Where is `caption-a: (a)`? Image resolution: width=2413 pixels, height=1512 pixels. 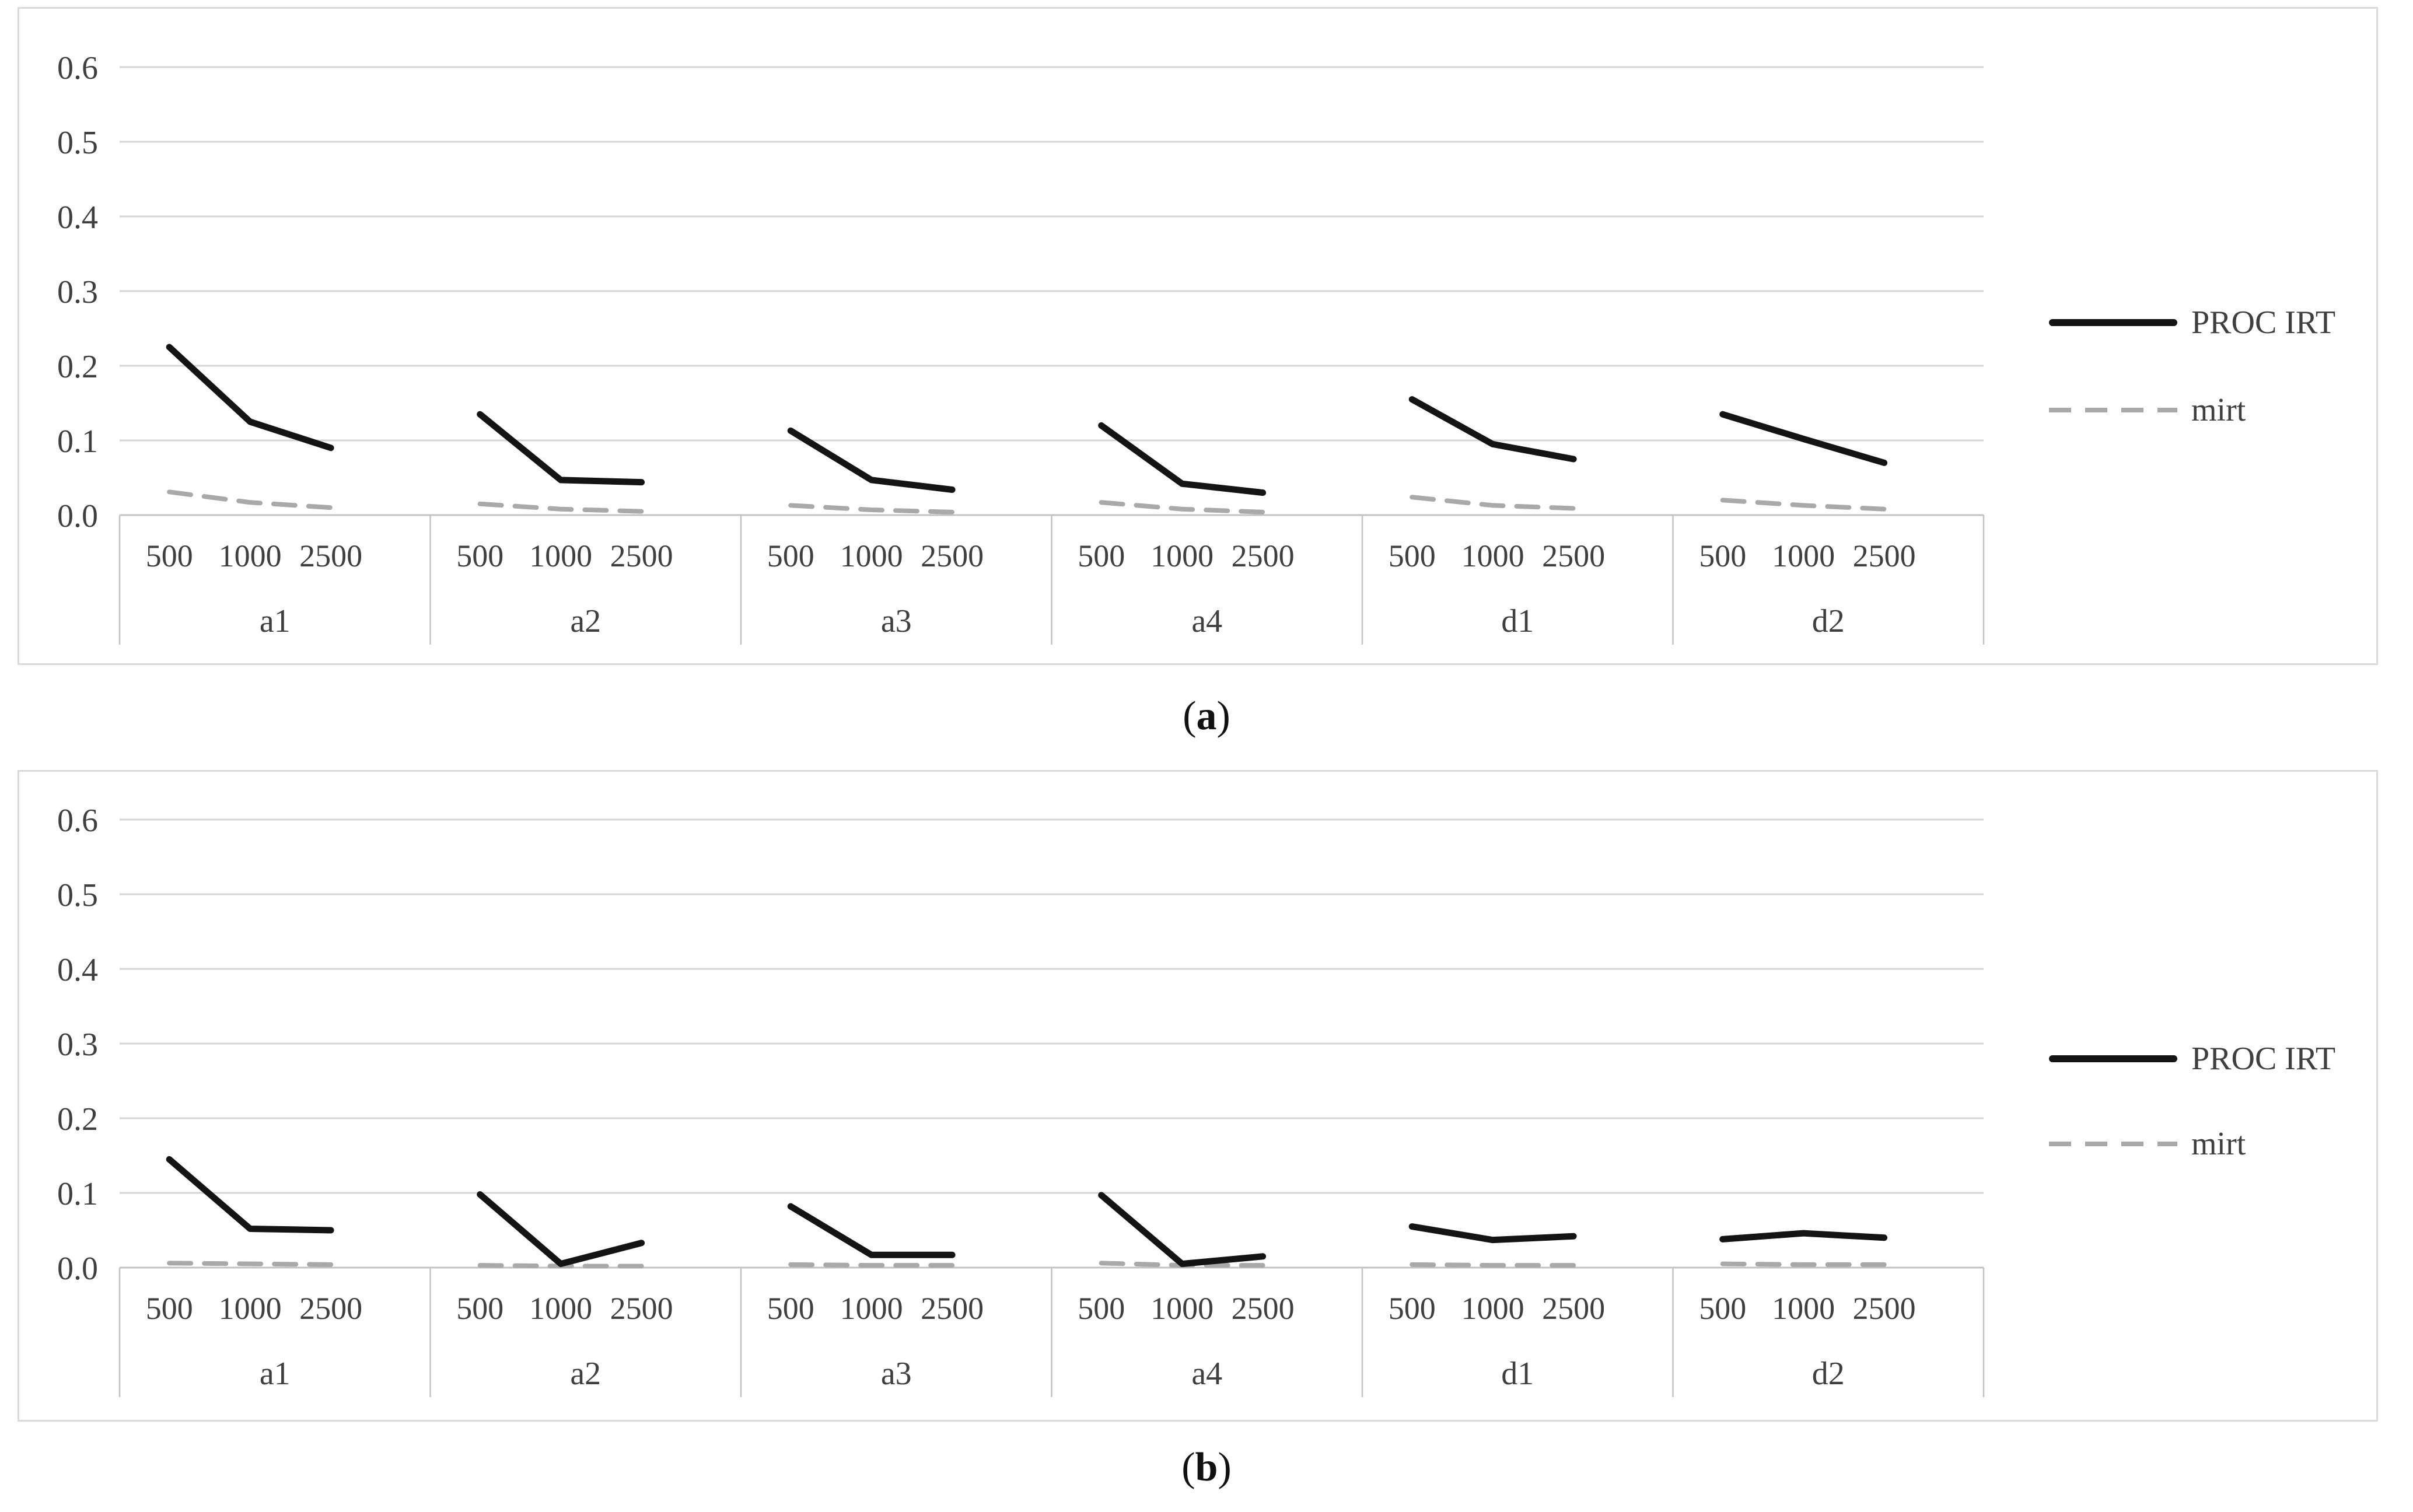 caption-a: (a) is located at coordinates (1206, 716).